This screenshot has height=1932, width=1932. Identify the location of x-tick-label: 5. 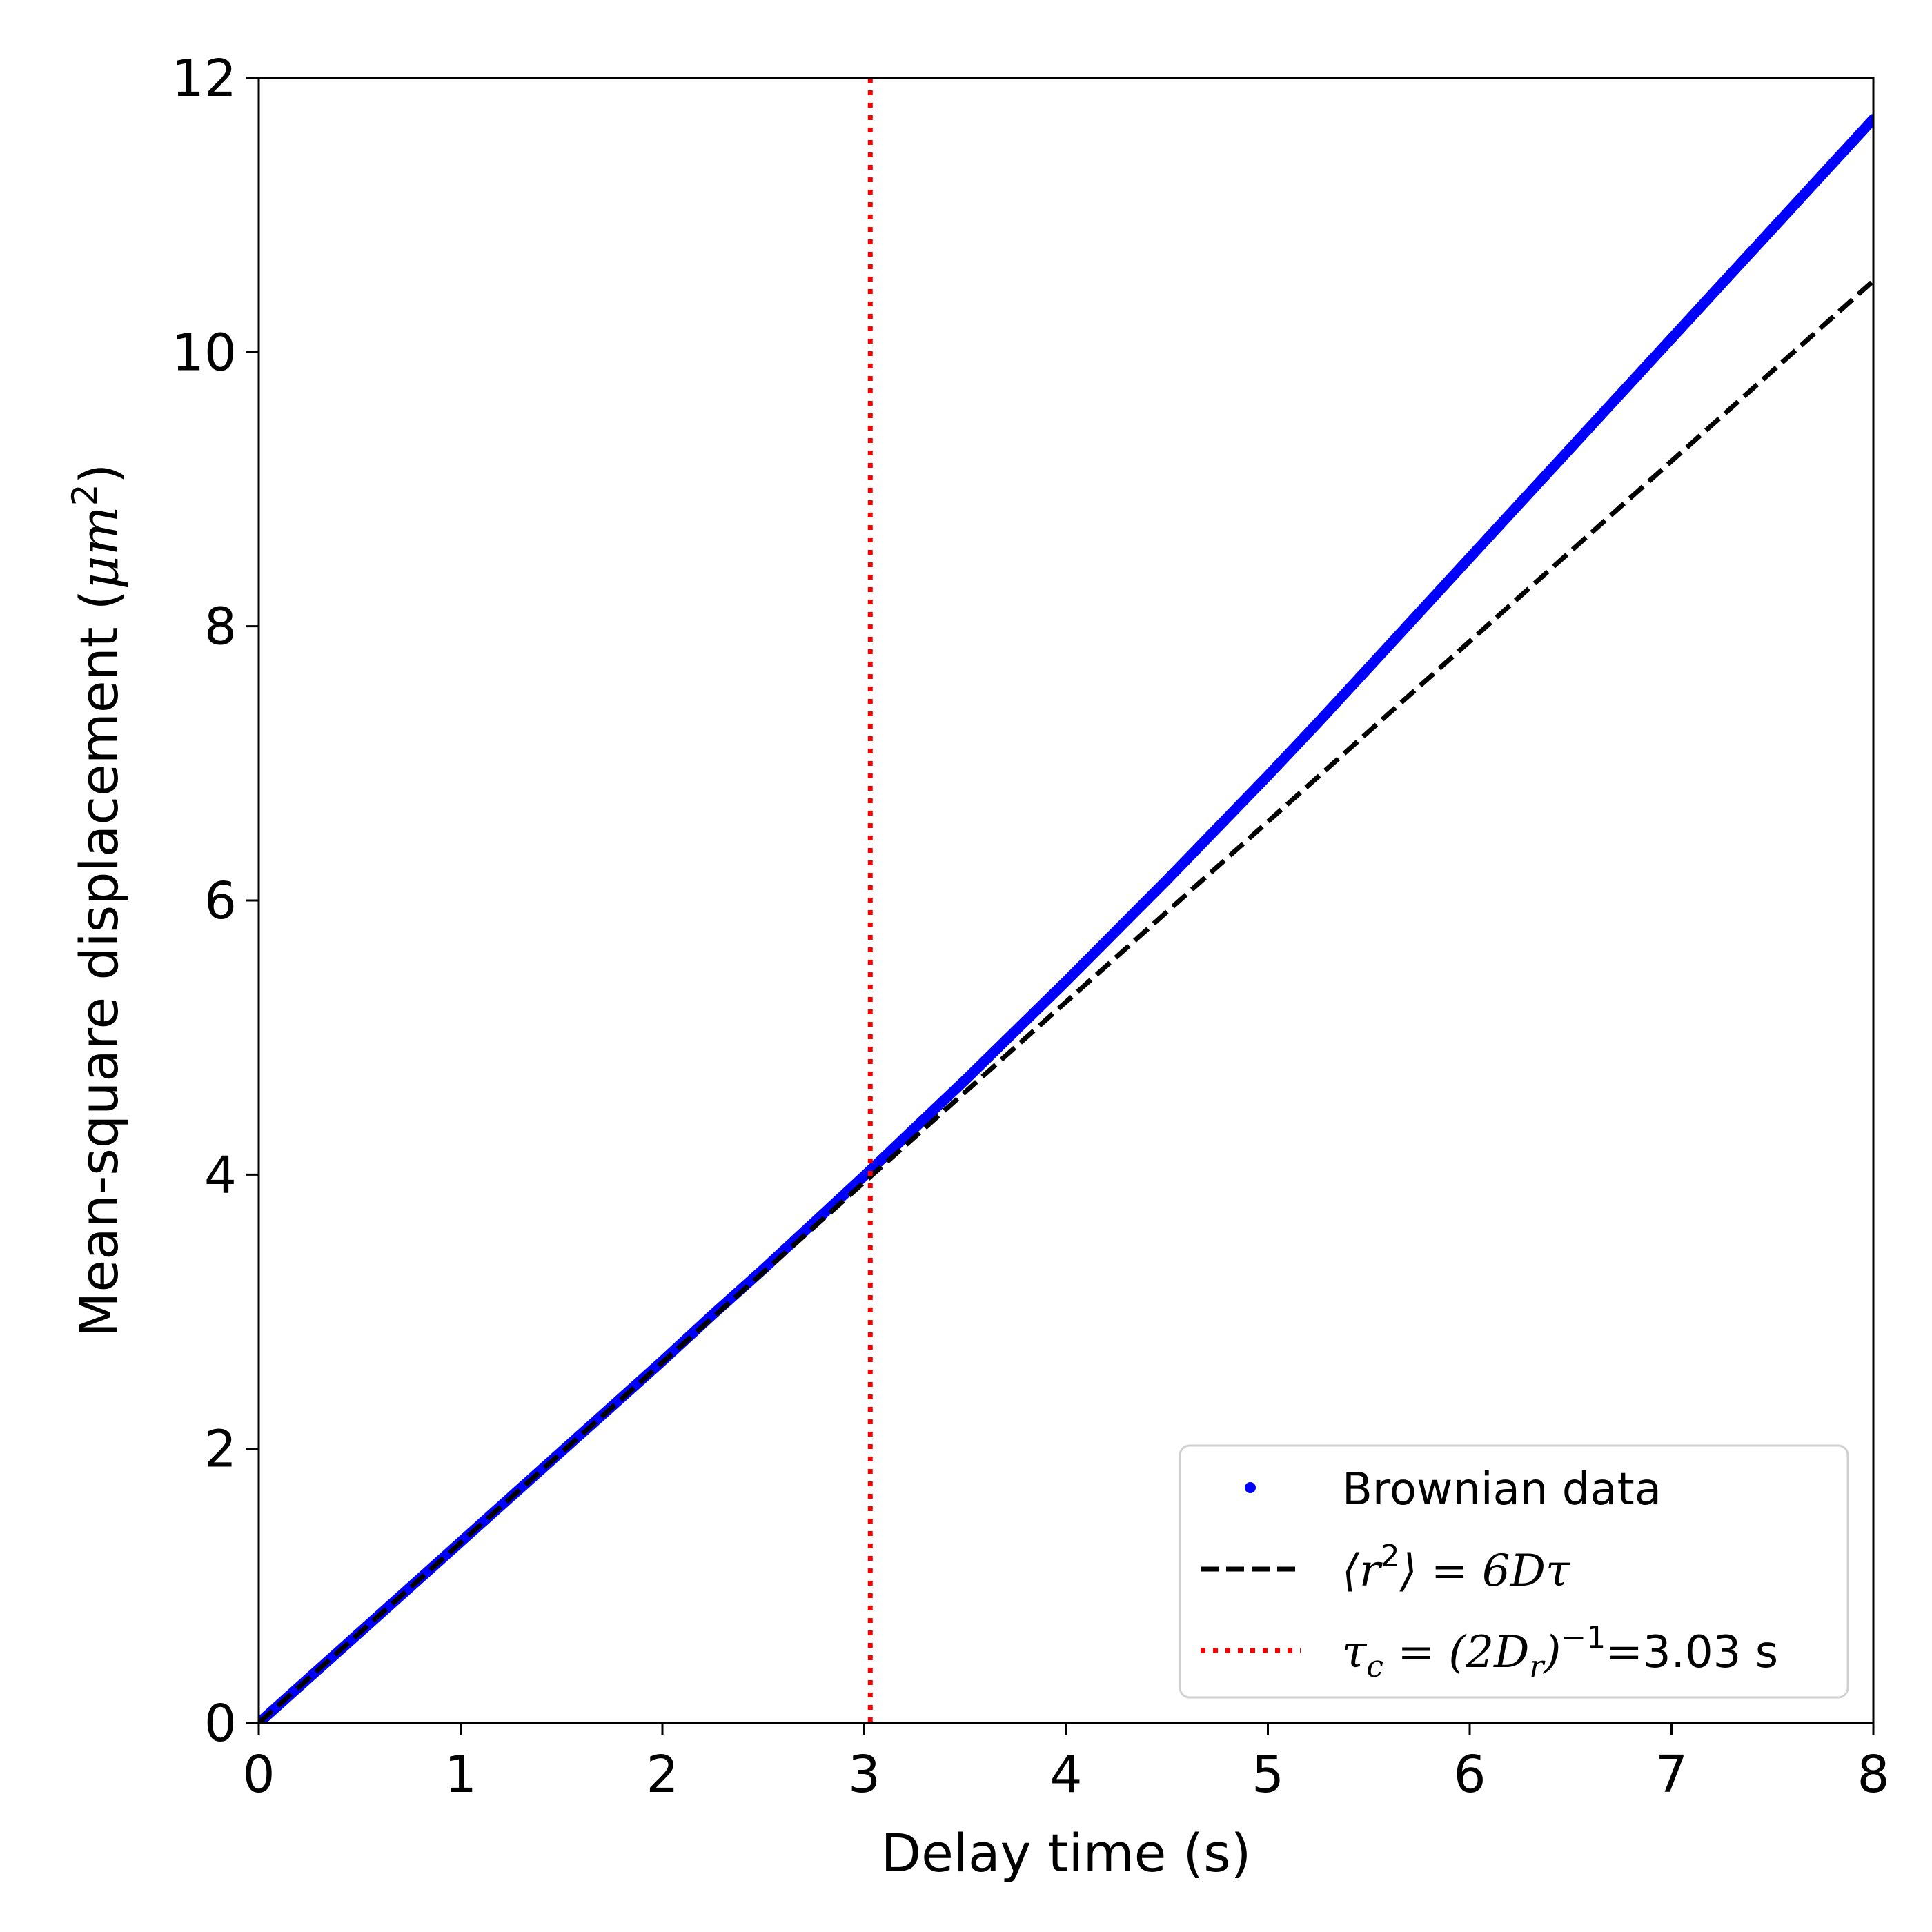
(1268, 1774).